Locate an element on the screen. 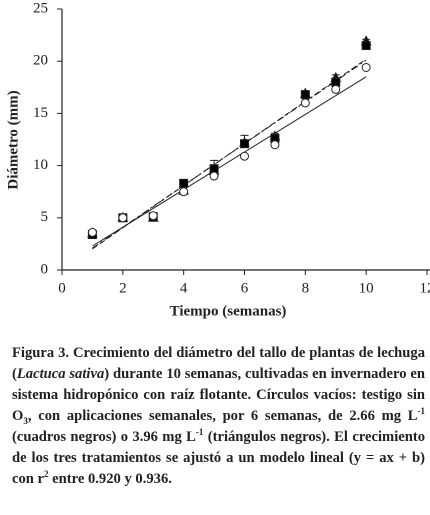  x-tick-label: 0 is located at coordinates (62, 288).